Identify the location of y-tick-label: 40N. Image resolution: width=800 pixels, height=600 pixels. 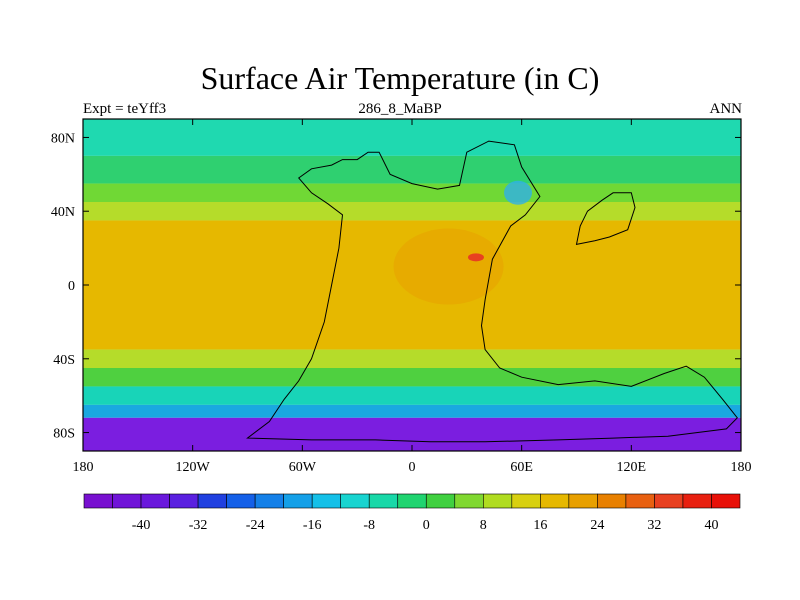
(63, 212).